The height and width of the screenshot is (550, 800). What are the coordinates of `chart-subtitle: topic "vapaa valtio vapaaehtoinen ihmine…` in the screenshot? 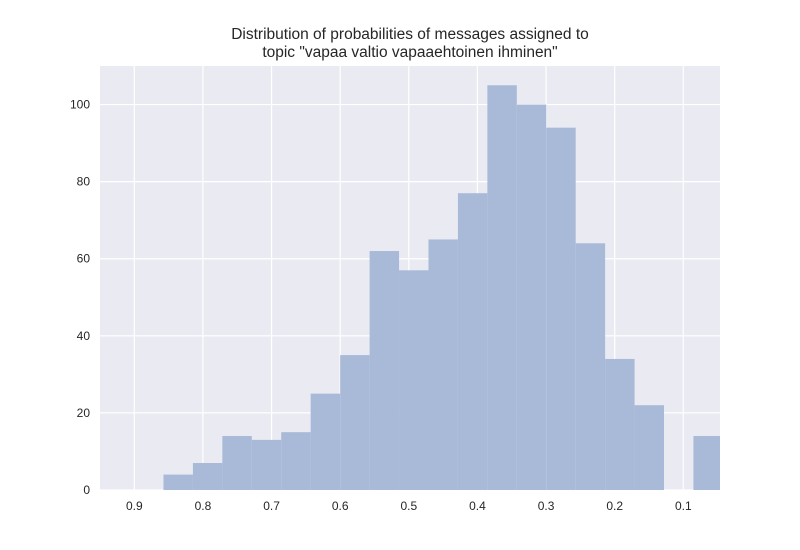 It's located at (410, 52).